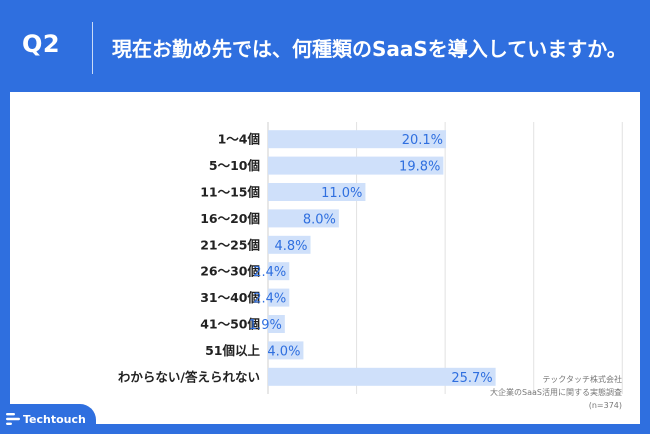  What do you see at coordinates (234, 165) in the screenshot?
I see `category-label: 5〜10個` at bounding box center [234, 165].